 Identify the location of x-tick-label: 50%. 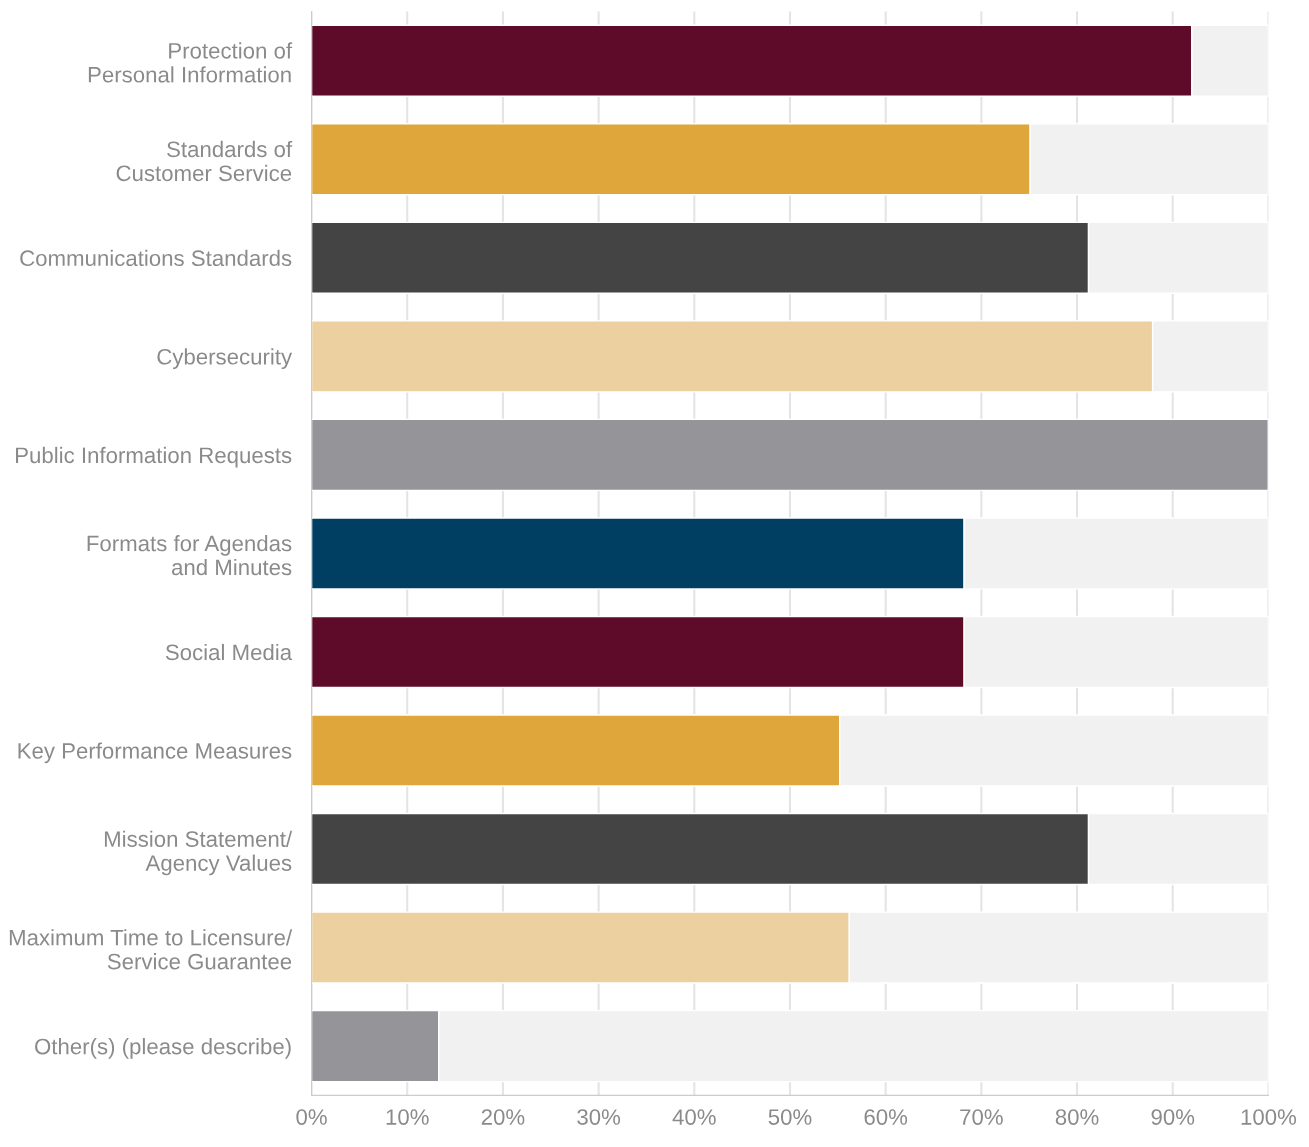
(790, 1117).